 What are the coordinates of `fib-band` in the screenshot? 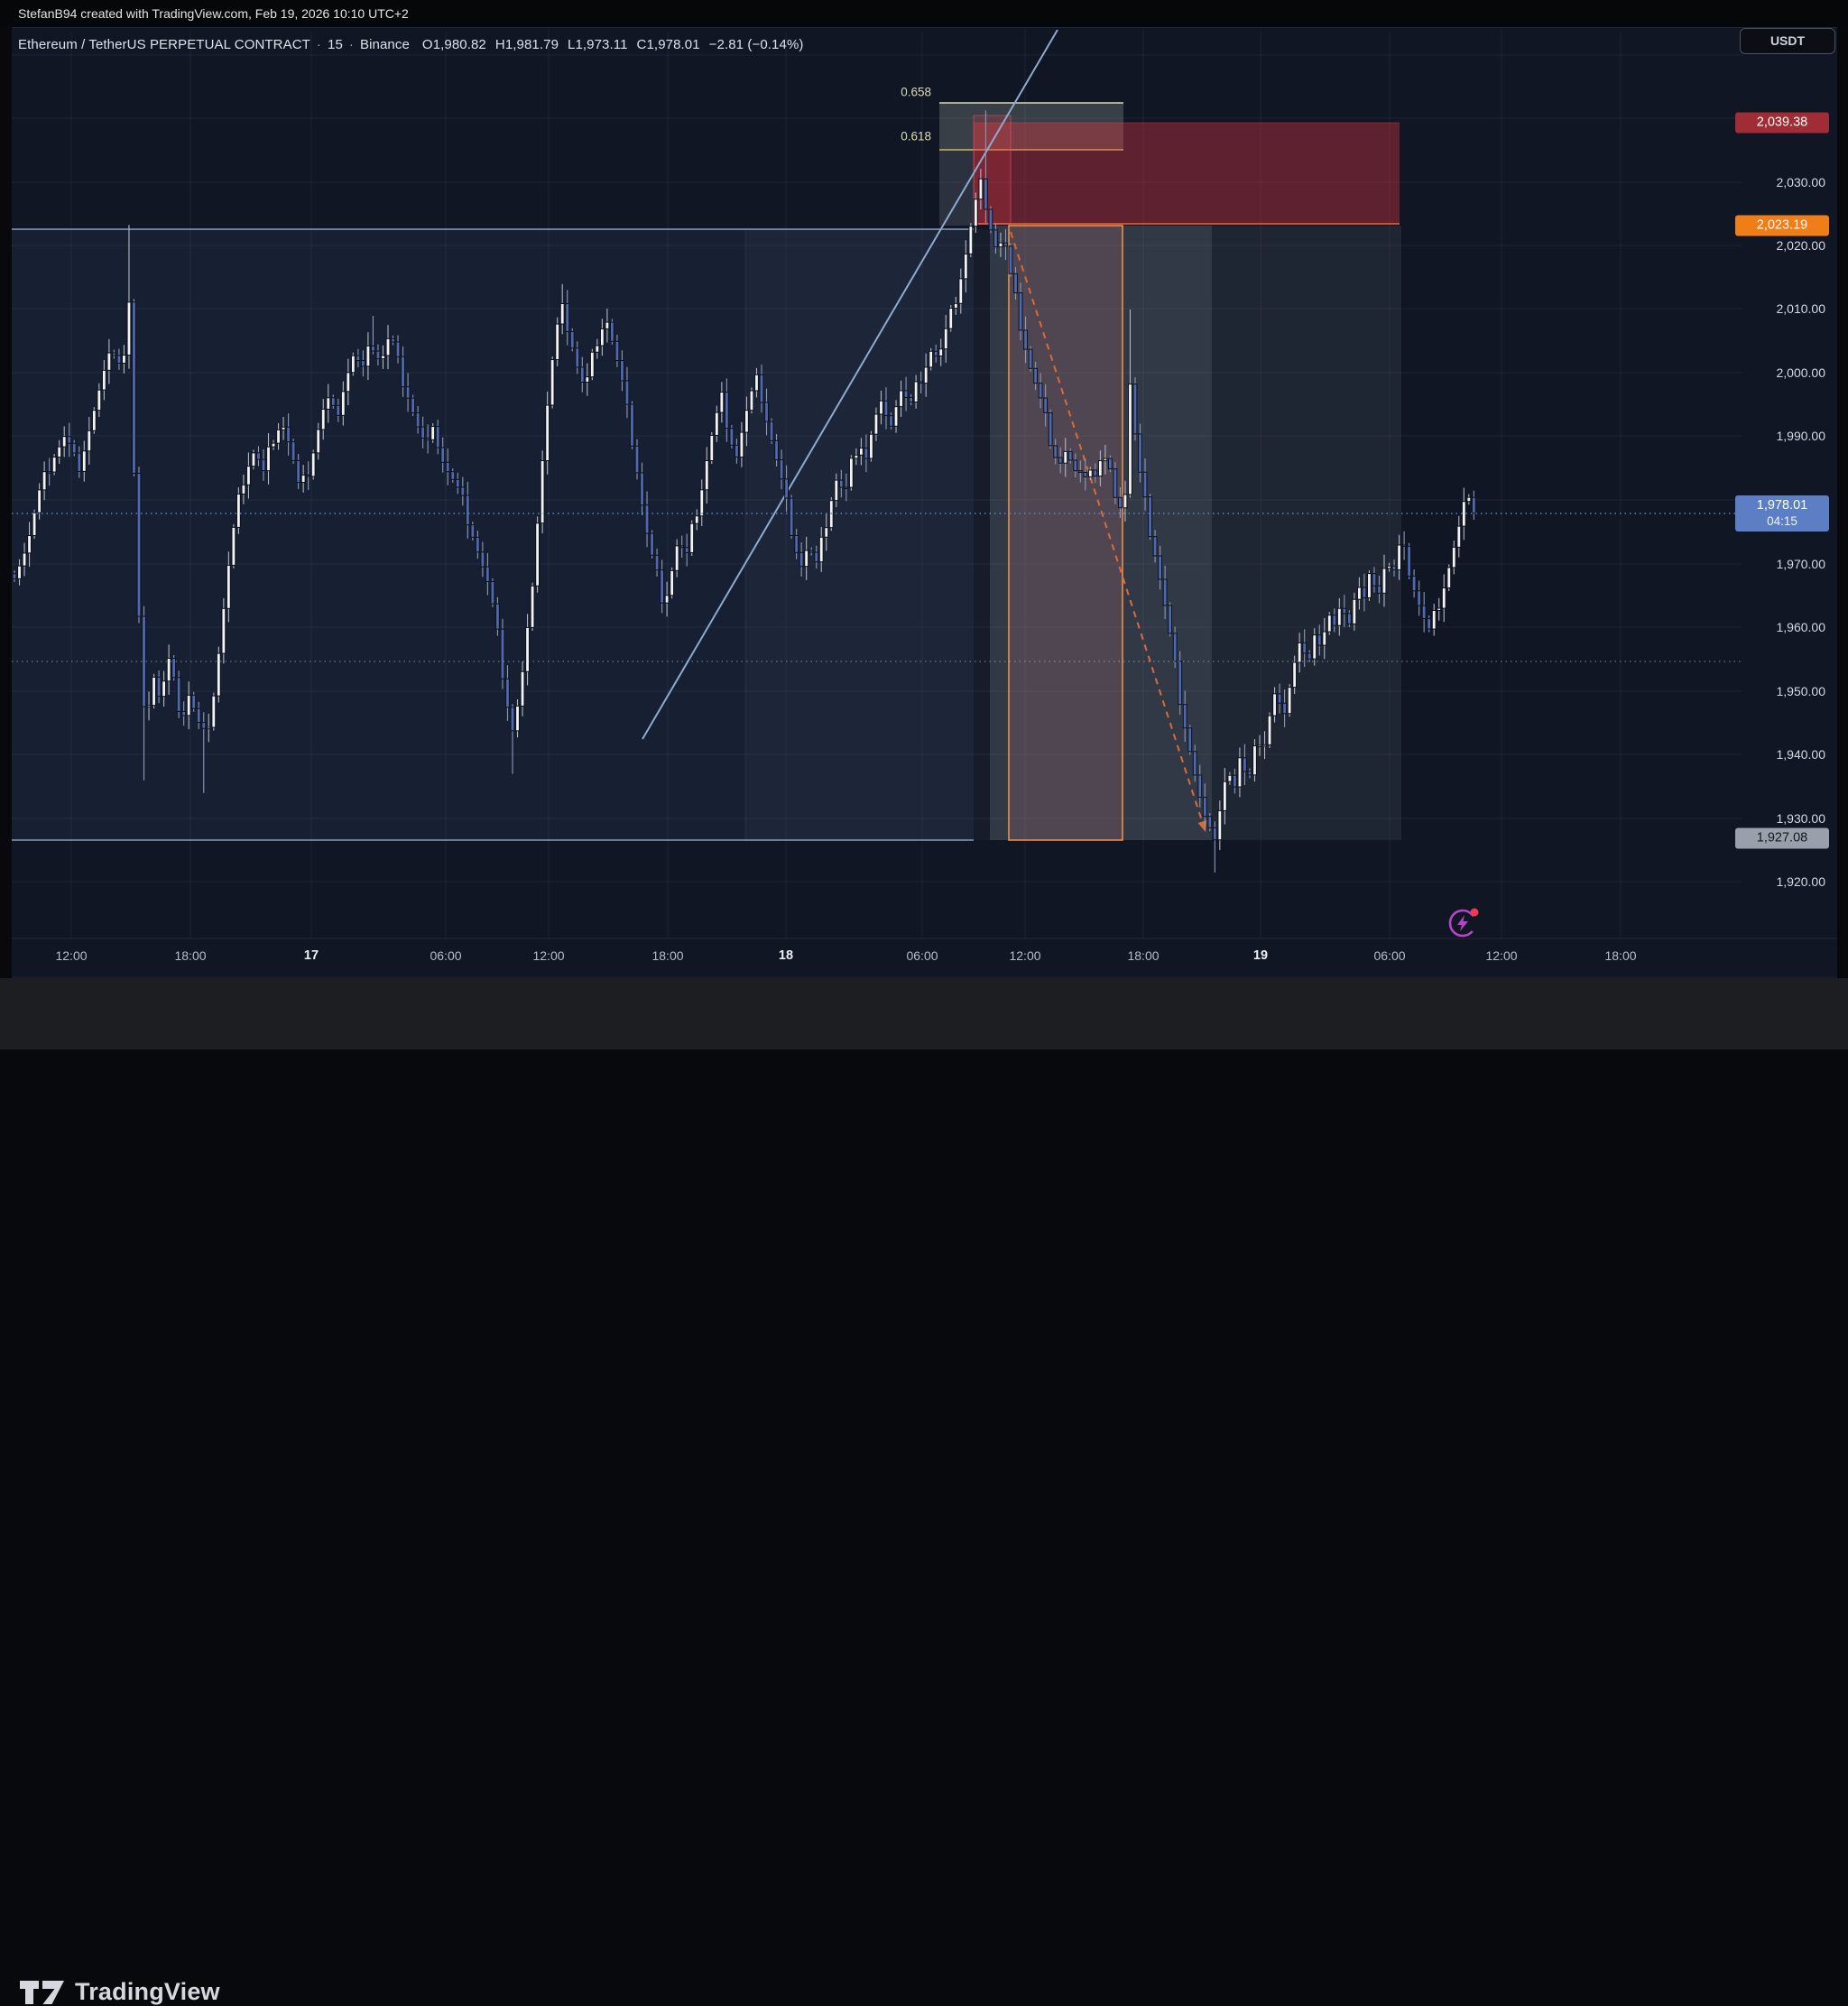 It's located at (1031, 126).